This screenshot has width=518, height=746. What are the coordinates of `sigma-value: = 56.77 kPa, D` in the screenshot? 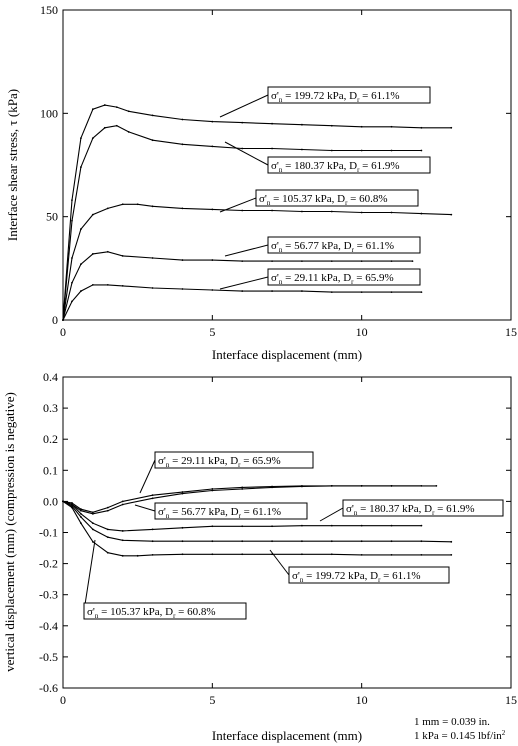 It's located at (203, 512).